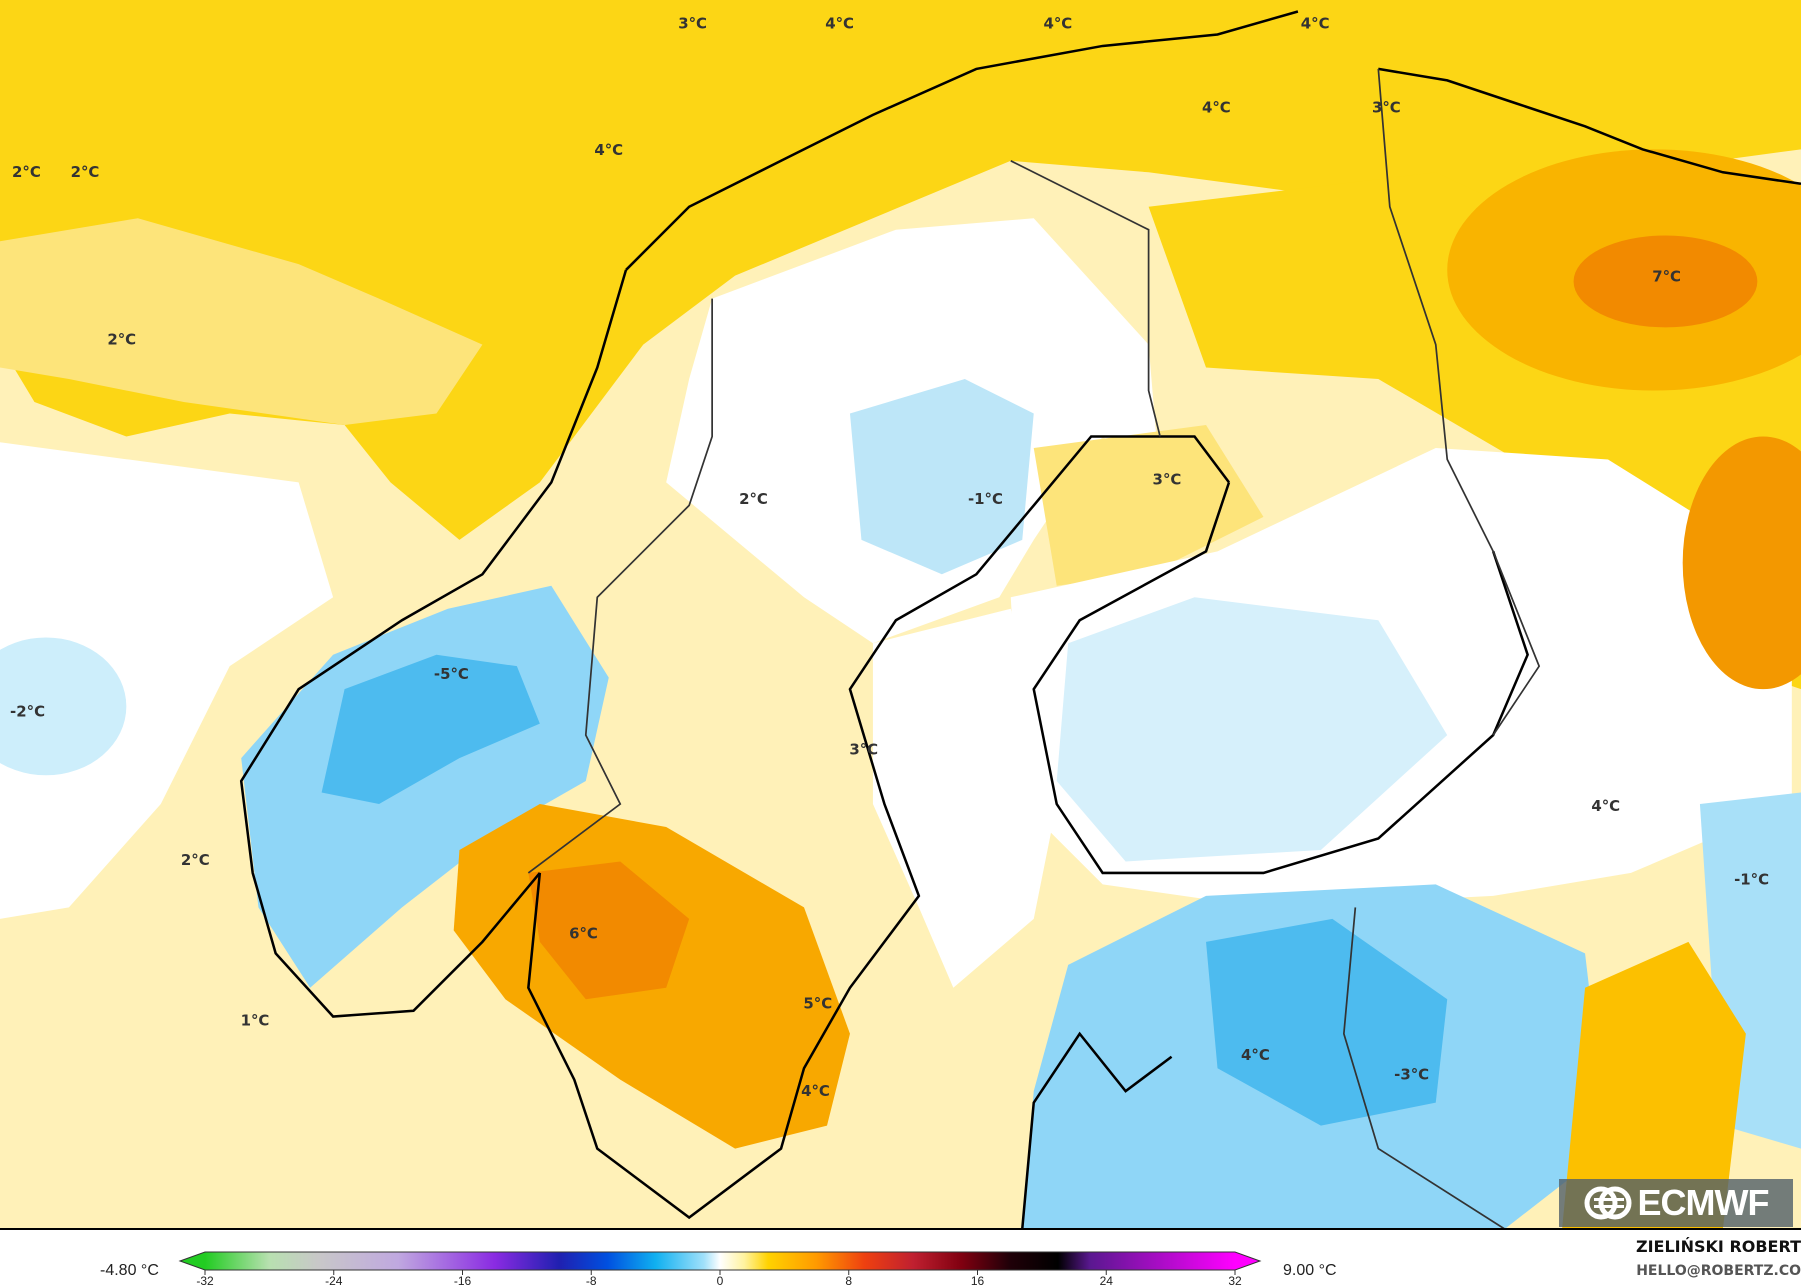 The width and height of the screenshot is (1801, 1287). Describe the element at coordinates (1310, 1270) in the screenshot. I see `colorbar-max-label: 9.00 °C` at that location.